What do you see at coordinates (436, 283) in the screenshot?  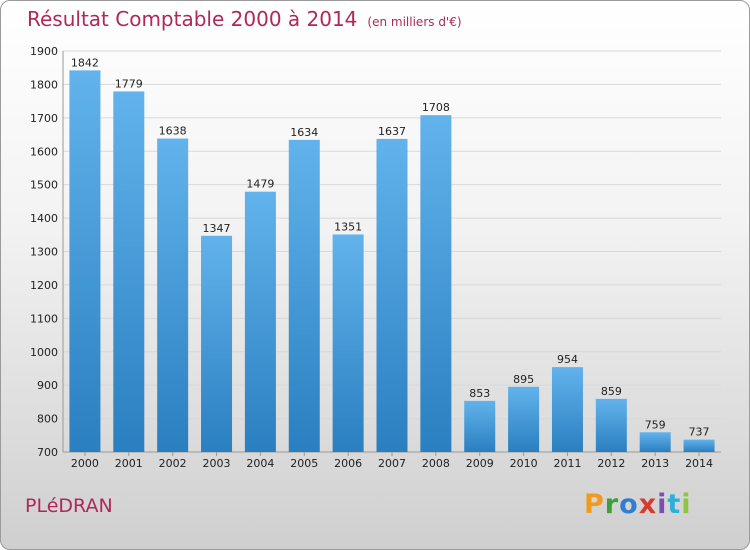 I see `bar-2008` at bounding box center [436, 283].